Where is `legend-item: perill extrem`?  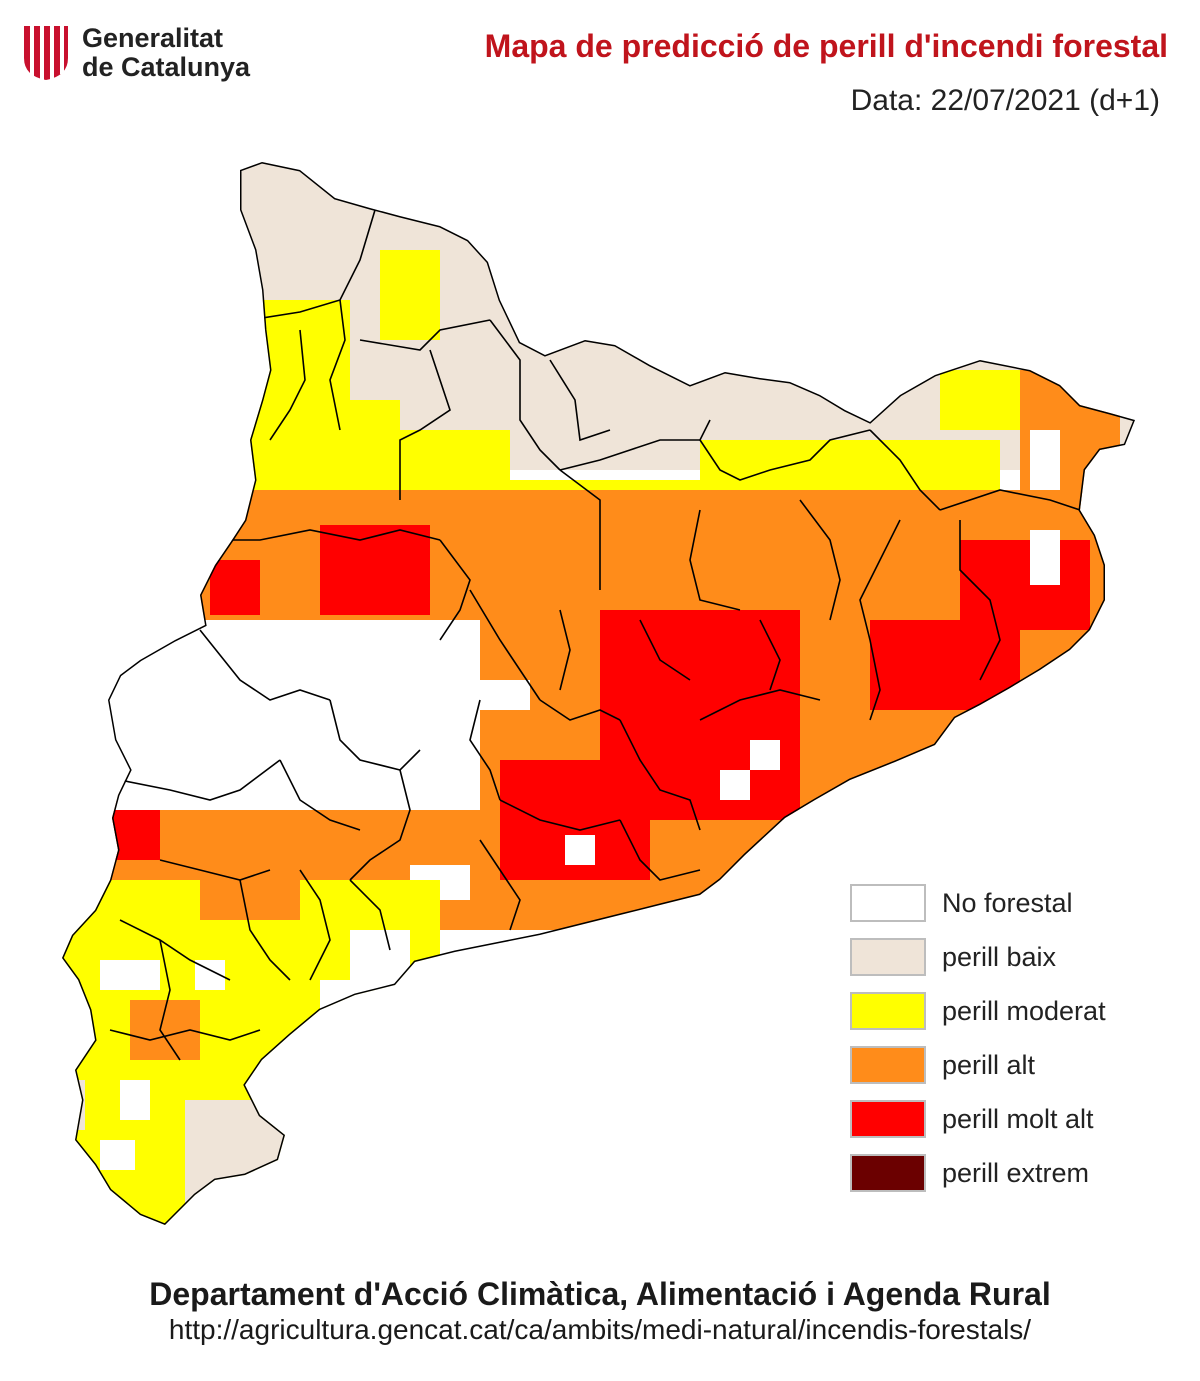 legend-item: perill extrem is located at coordinates (978, 1173).